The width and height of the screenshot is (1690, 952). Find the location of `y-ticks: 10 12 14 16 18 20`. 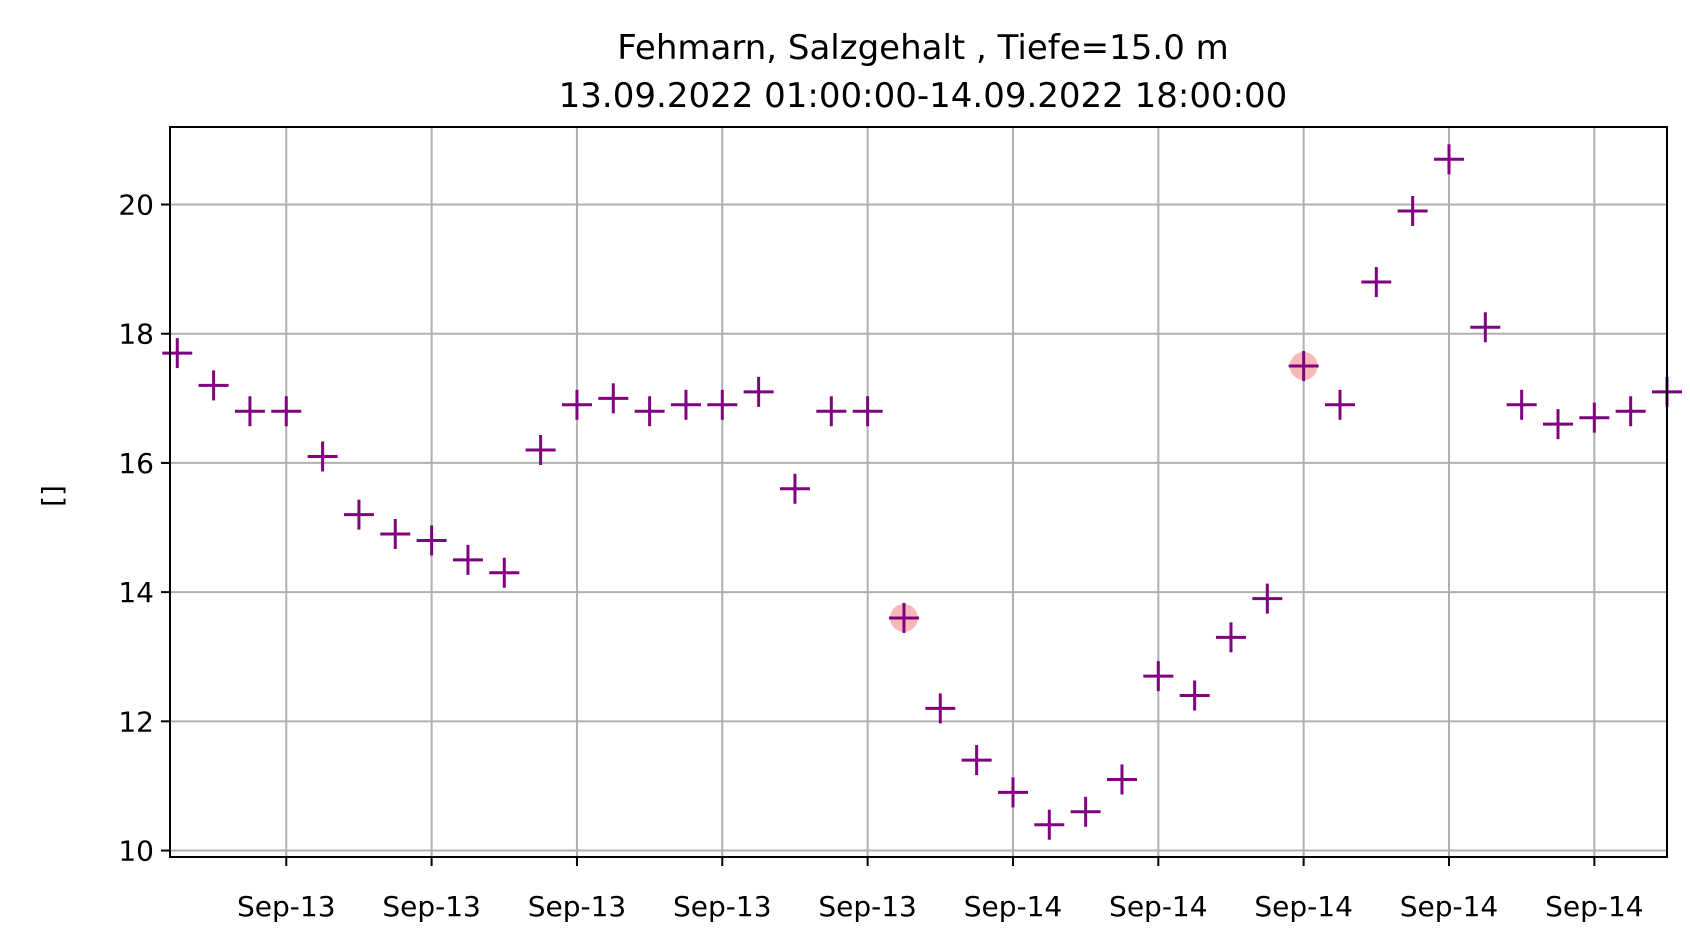

y-ticks: 10 12 14 16 18 20 is located at coordinates (144, 528).